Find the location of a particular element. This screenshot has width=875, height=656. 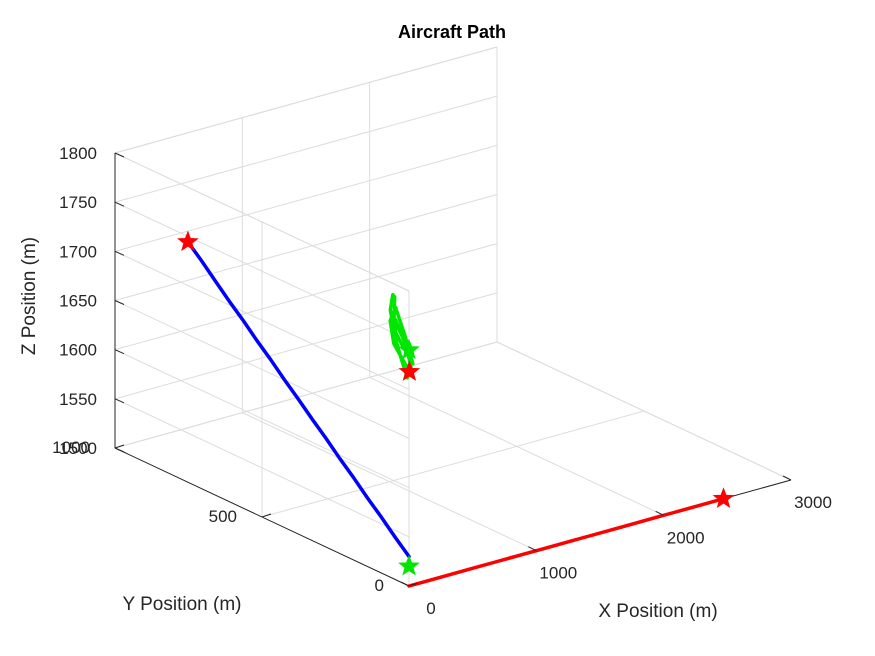

grid-line-y-floor is located at coordinates (453, 464).